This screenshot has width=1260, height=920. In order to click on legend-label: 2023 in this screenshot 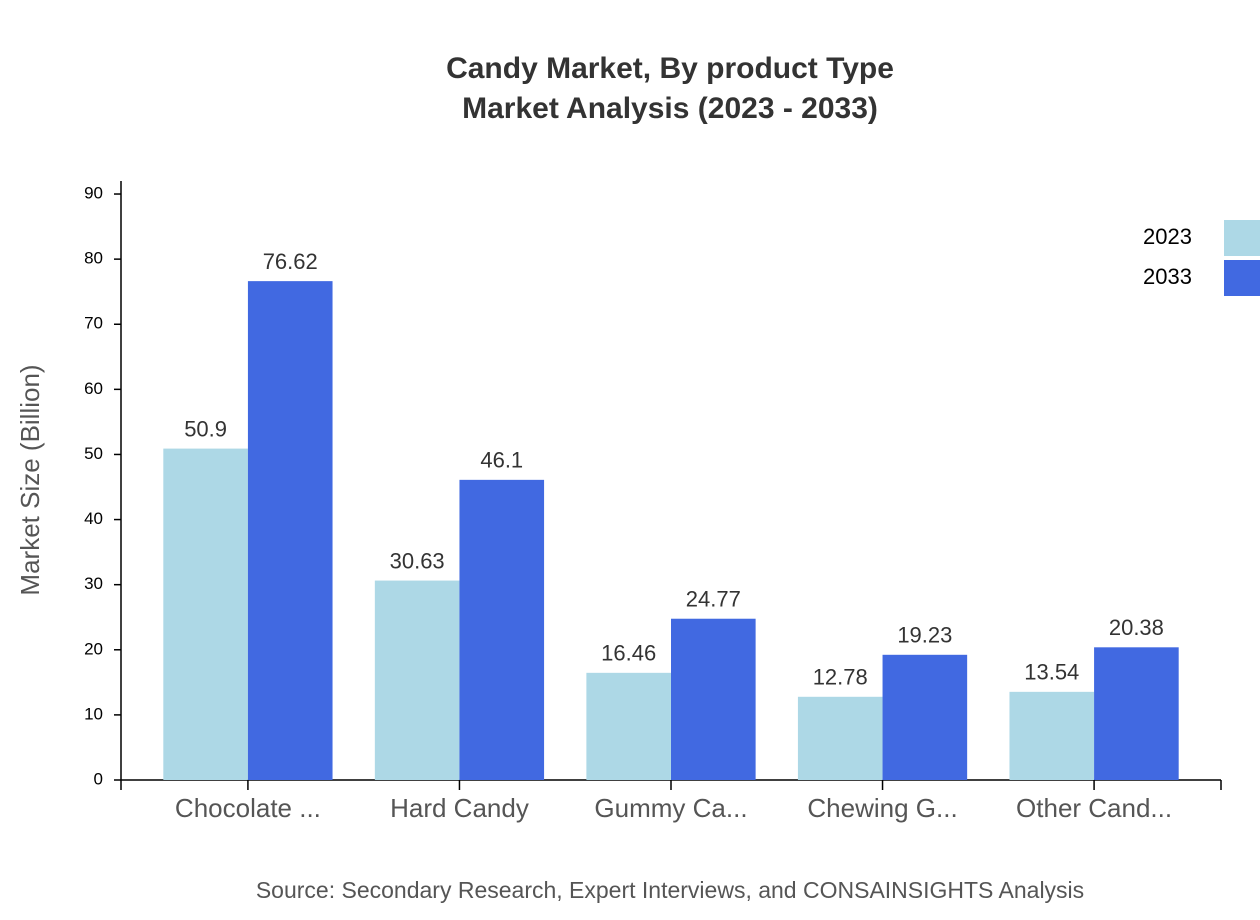, I will do `click(1167, 236)`.